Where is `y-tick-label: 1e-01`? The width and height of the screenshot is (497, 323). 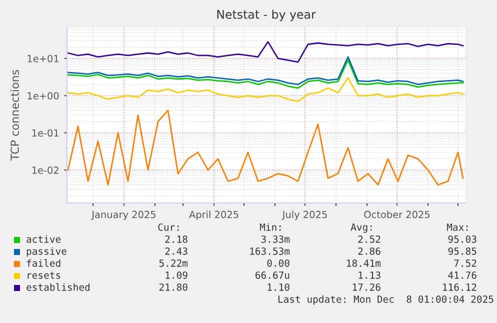
y-tick-label: 1e-01 is located at coordinates (45, 133).